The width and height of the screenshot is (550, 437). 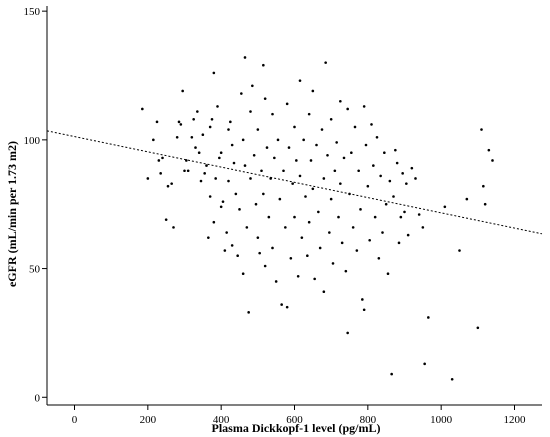 I want to click on x-axis: 0 200 400 600 800 1000 1200, so click(x=294, y=415).